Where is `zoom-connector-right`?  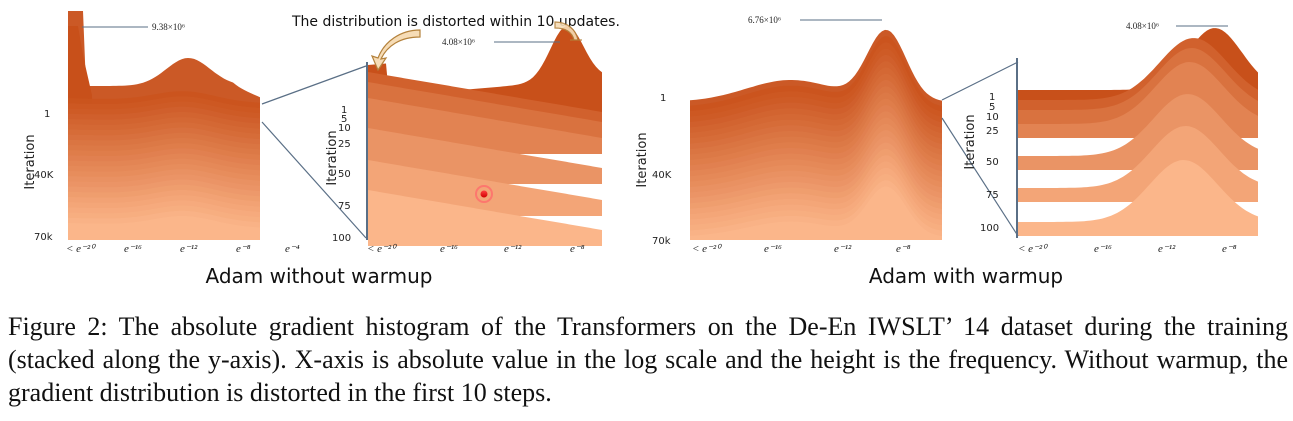 zoom-connector-right is located at coordinates (980, 149).